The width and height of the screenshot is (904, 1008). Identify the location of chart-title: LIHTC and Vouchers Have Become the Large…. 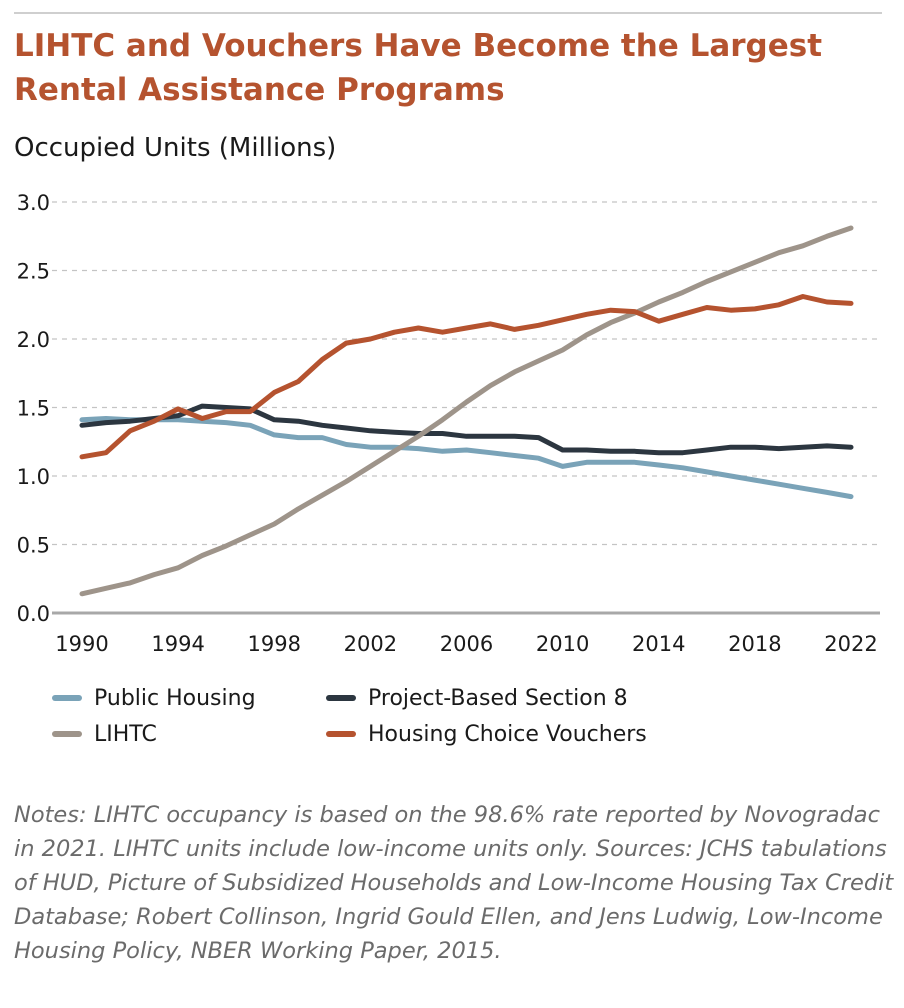
(418, 68).